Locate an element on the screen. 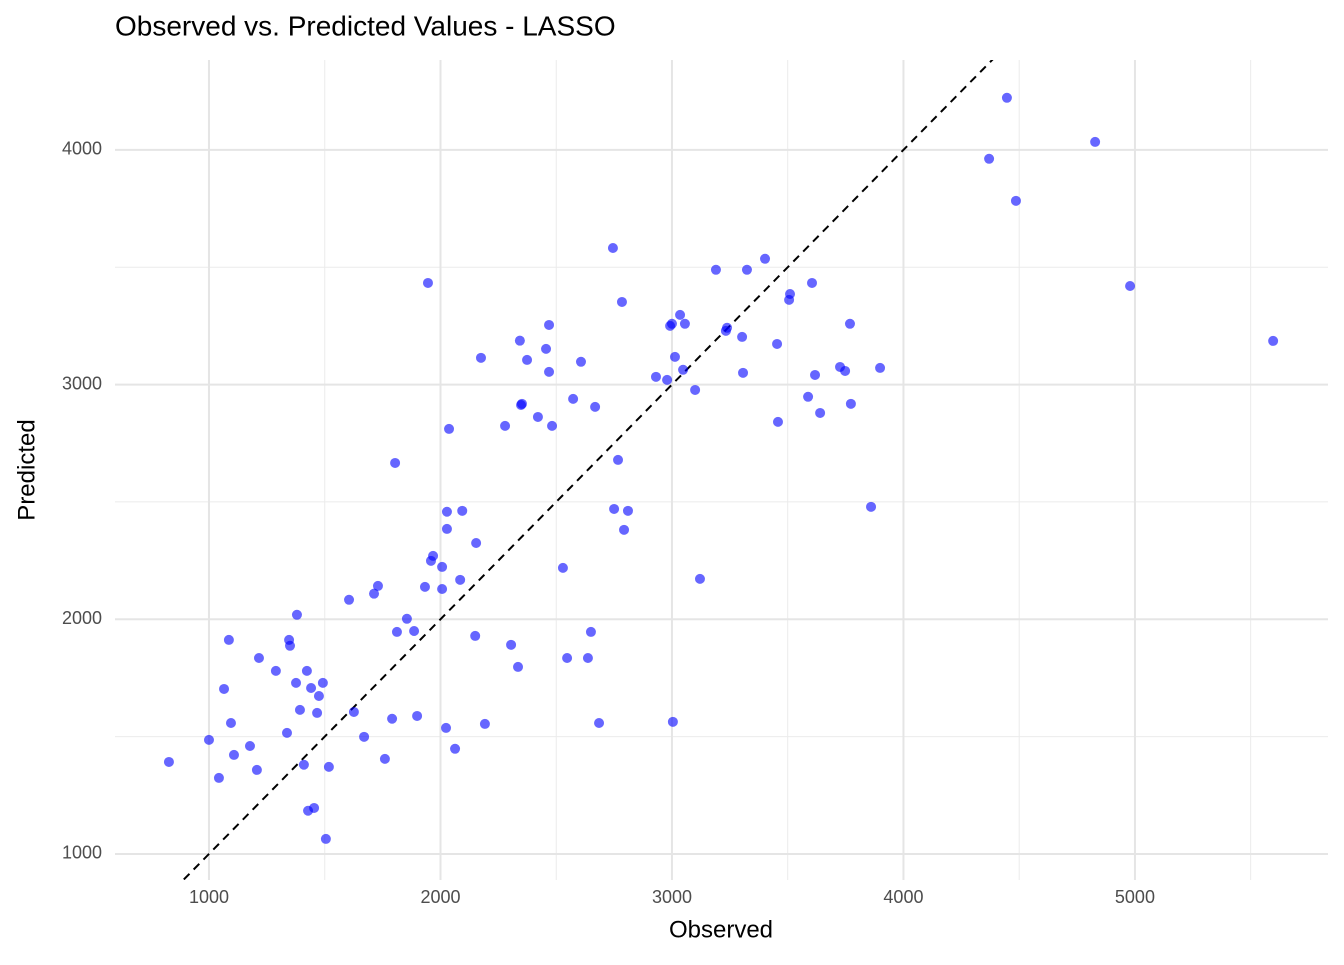 The height and width of the screenshot is (965, 1344). y-tick-label: 3000 is located at coordinates (82, 383).